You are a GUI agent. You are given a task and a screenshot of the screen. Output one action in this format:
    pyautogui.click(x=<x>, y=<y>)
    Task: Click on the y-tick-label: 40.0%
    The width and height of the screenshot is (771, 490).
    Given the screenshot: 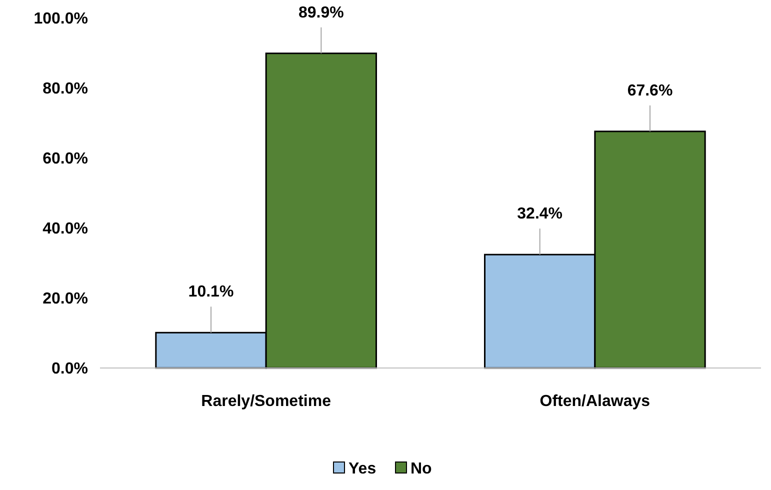 What is the action you would take?
    pyautogui.click(x=65, y=229)
    